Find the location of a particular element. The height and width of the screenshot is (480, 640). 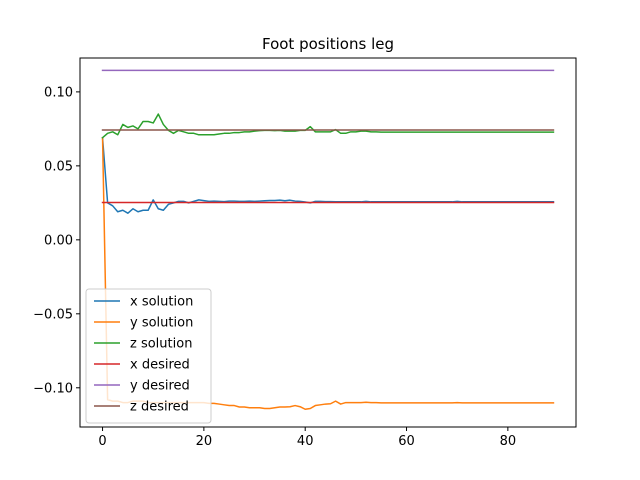

x-tick-label: 40 is located at coordinates (305, 441).